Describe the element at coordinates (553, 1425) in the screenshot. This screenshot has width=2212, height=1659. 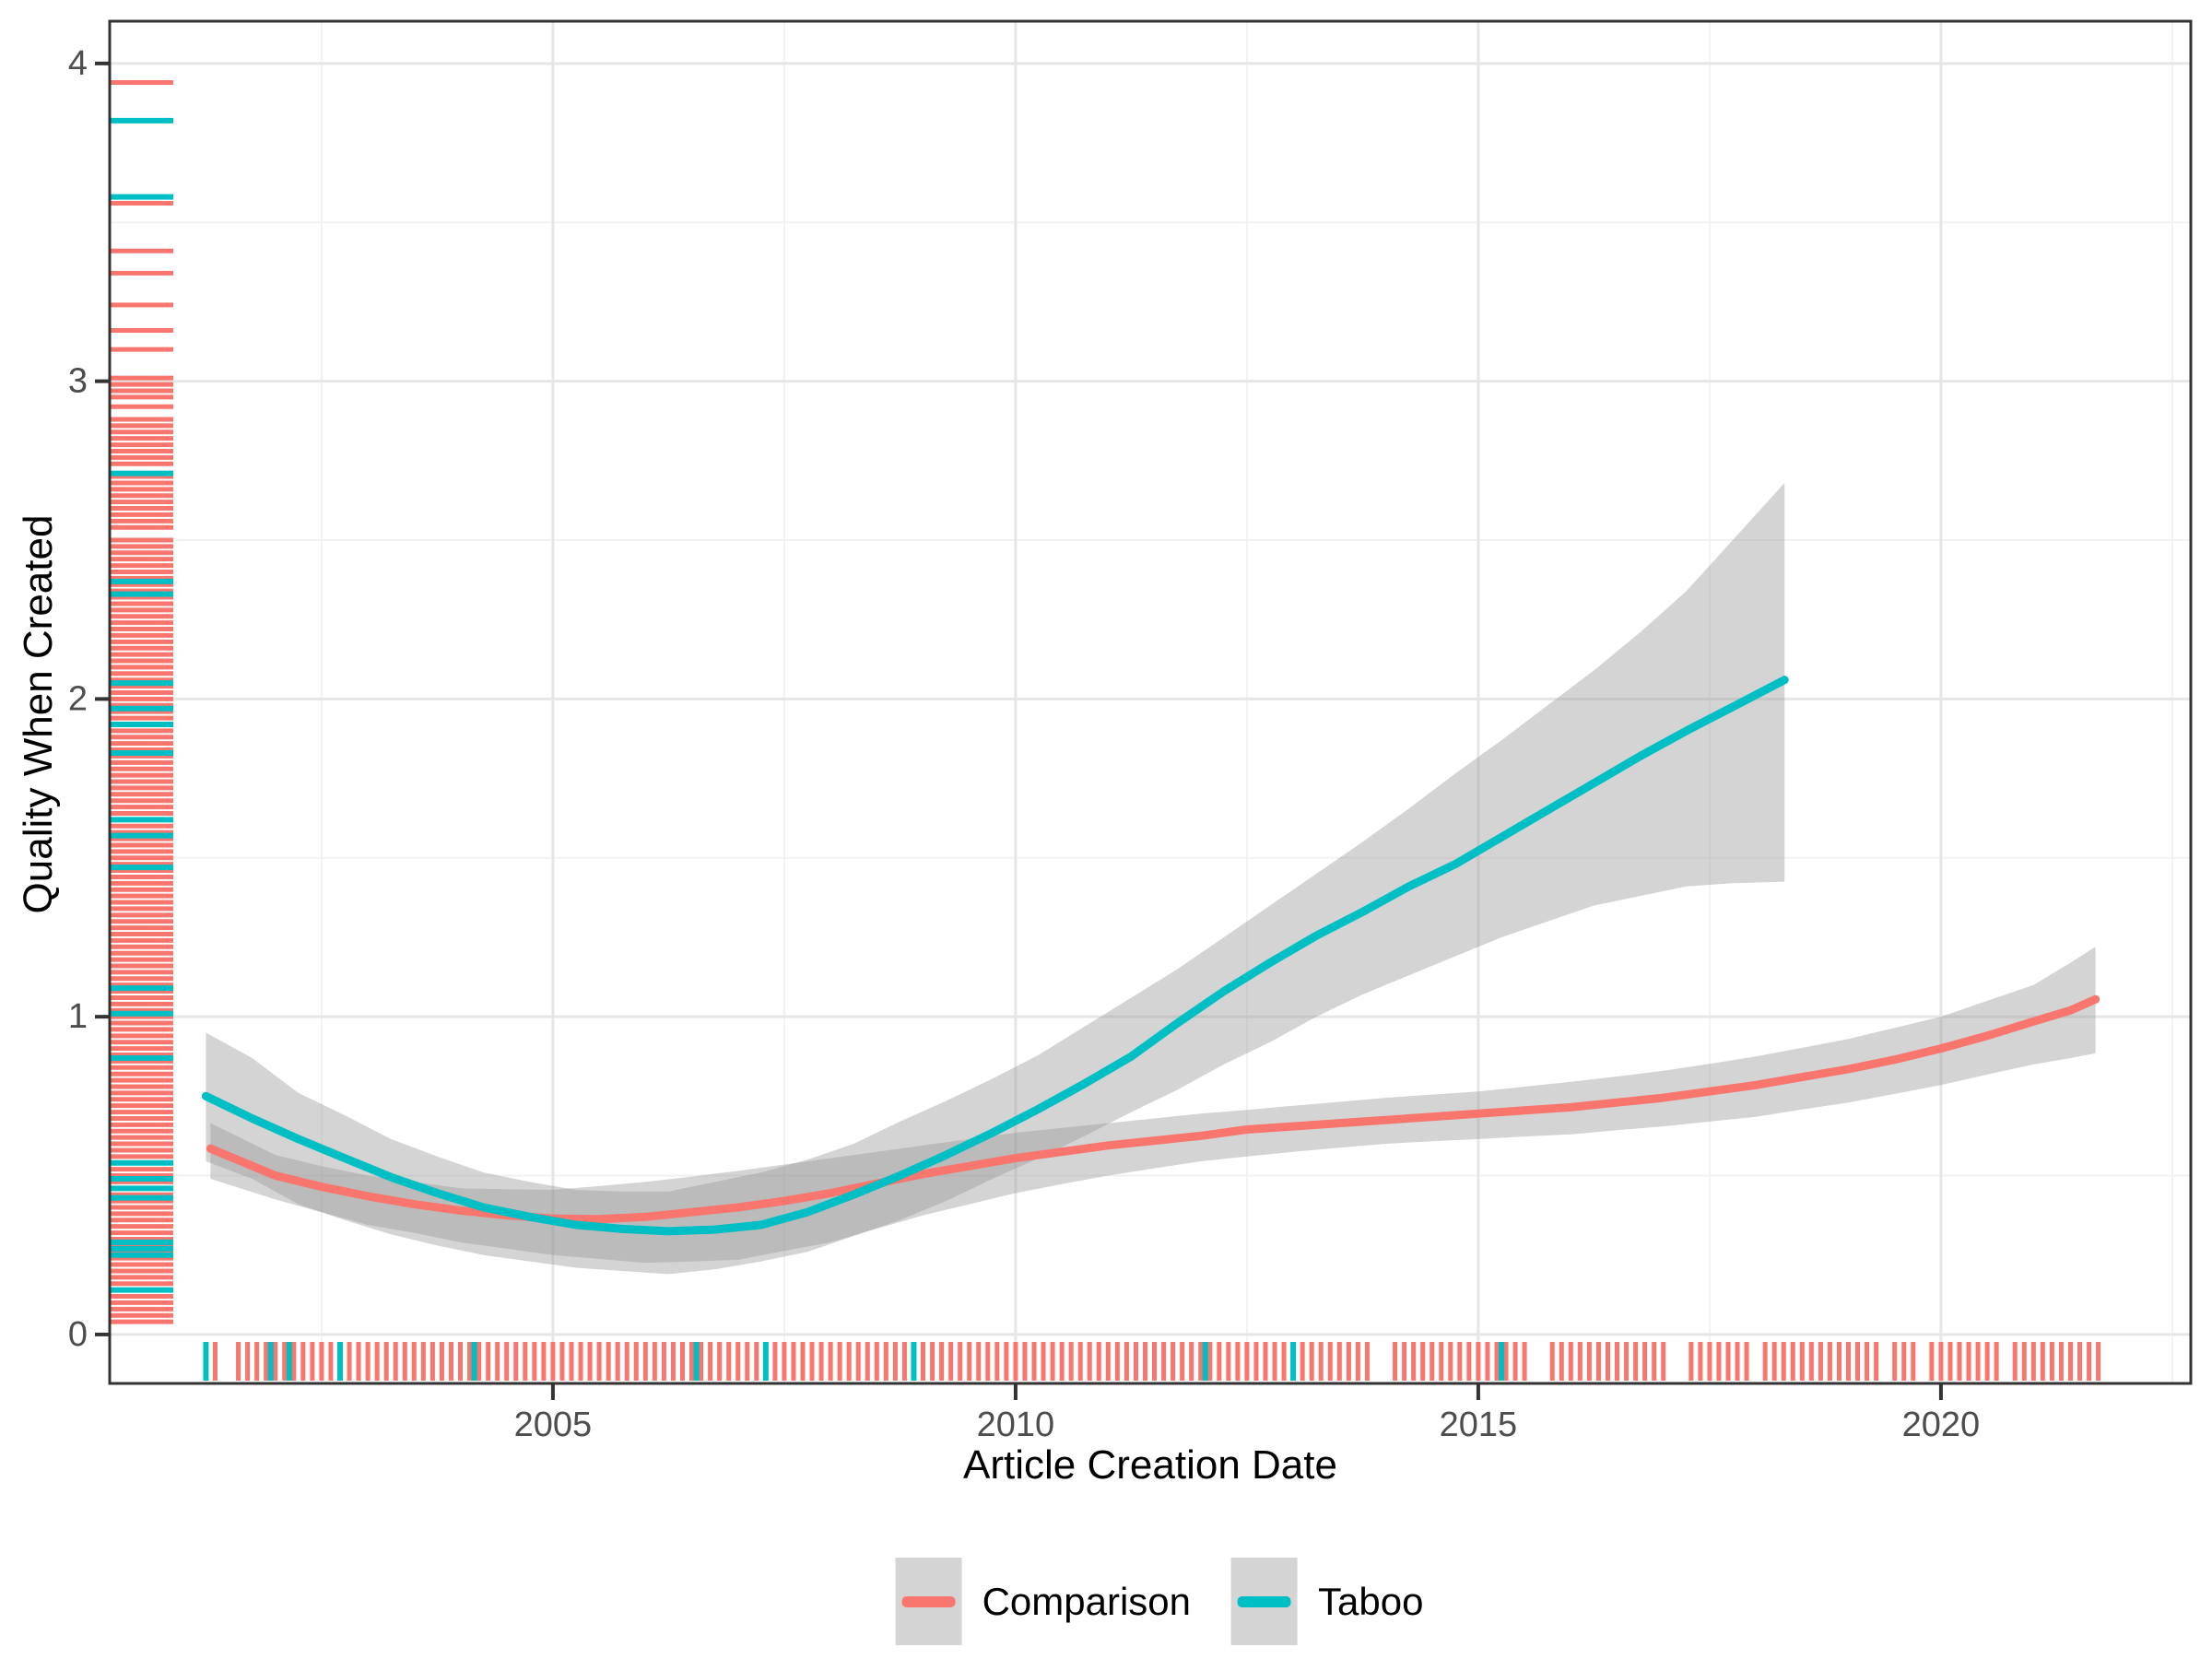
I see `x-tick-label: 2005` at that location.